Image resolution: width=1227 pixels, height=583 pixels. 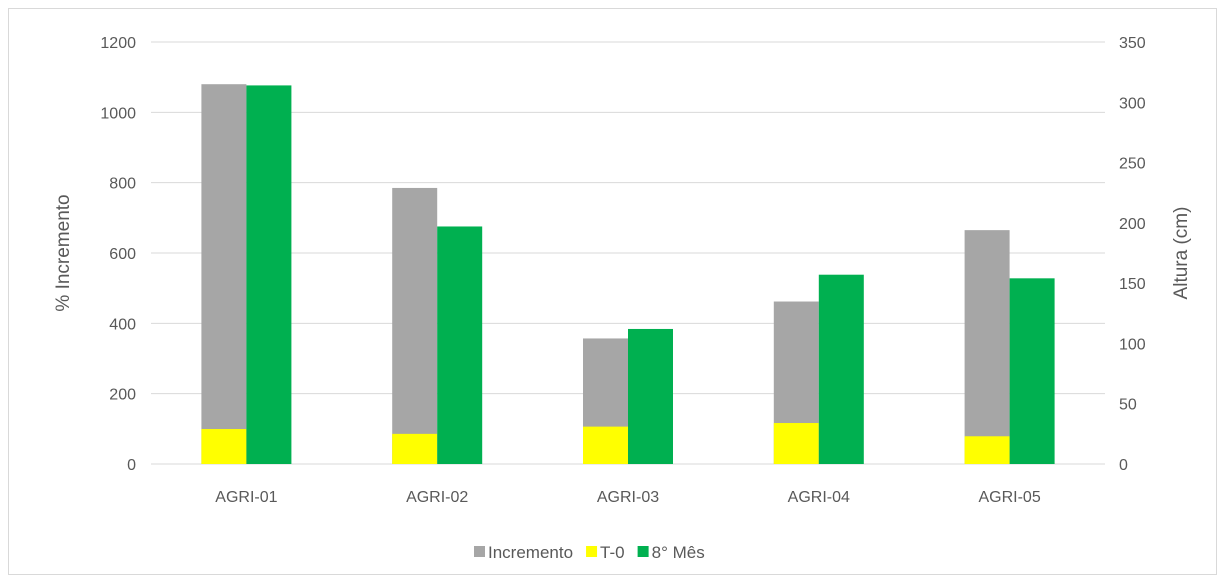 I want to click on x-tick-label: AGRI-03, so click(x=628, y=497).